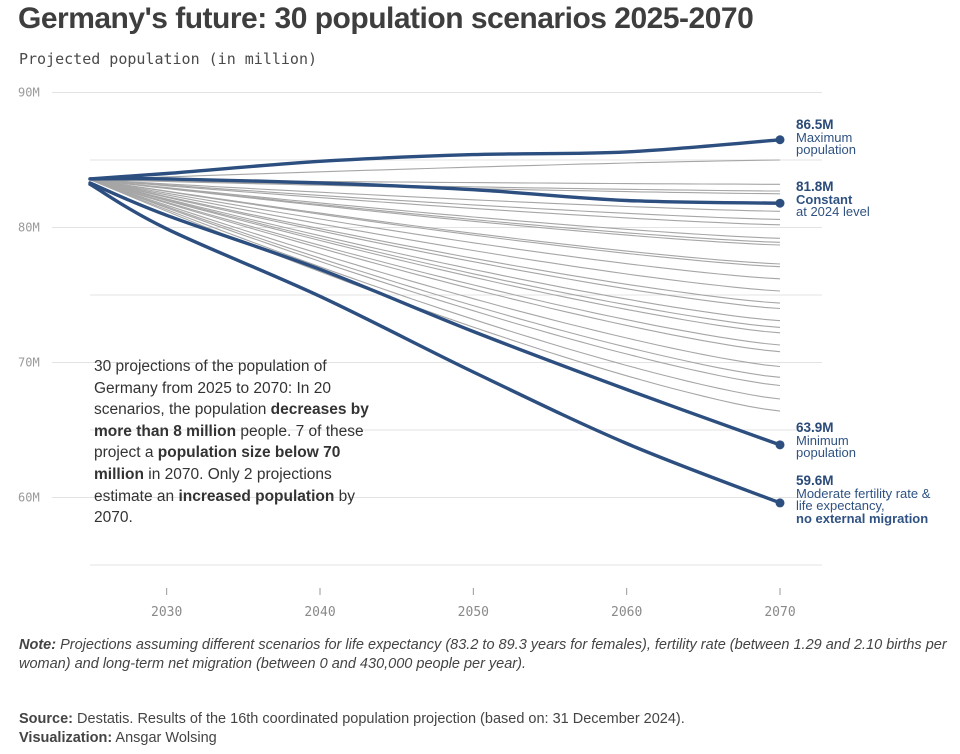 This screenshot has height=754, width=960. What do you see at coordinates (833, 212) in the screenshot?
I see `annotation-line: at 2024 level` at bounding box center [833, 212].